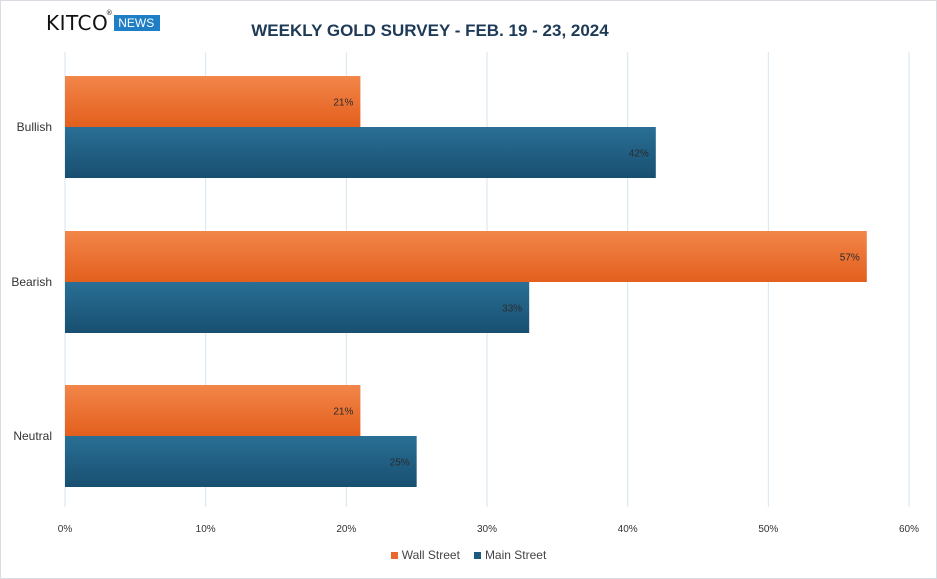 The image size is (937, 579). What do you see at coordinates (65, 529) in the screenshot?
I see `x-tick-label: 0%` at bounding box center [65, 529].